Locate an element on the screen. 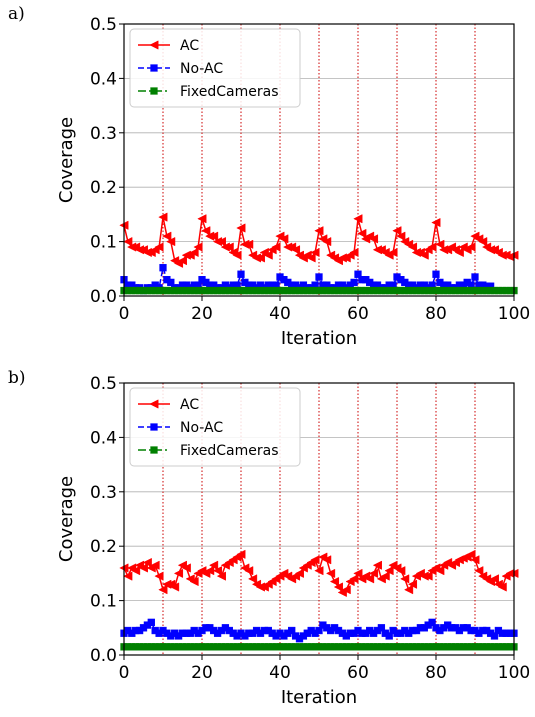  y-tick-label: 0.2 is located at coordinates (103, 188).